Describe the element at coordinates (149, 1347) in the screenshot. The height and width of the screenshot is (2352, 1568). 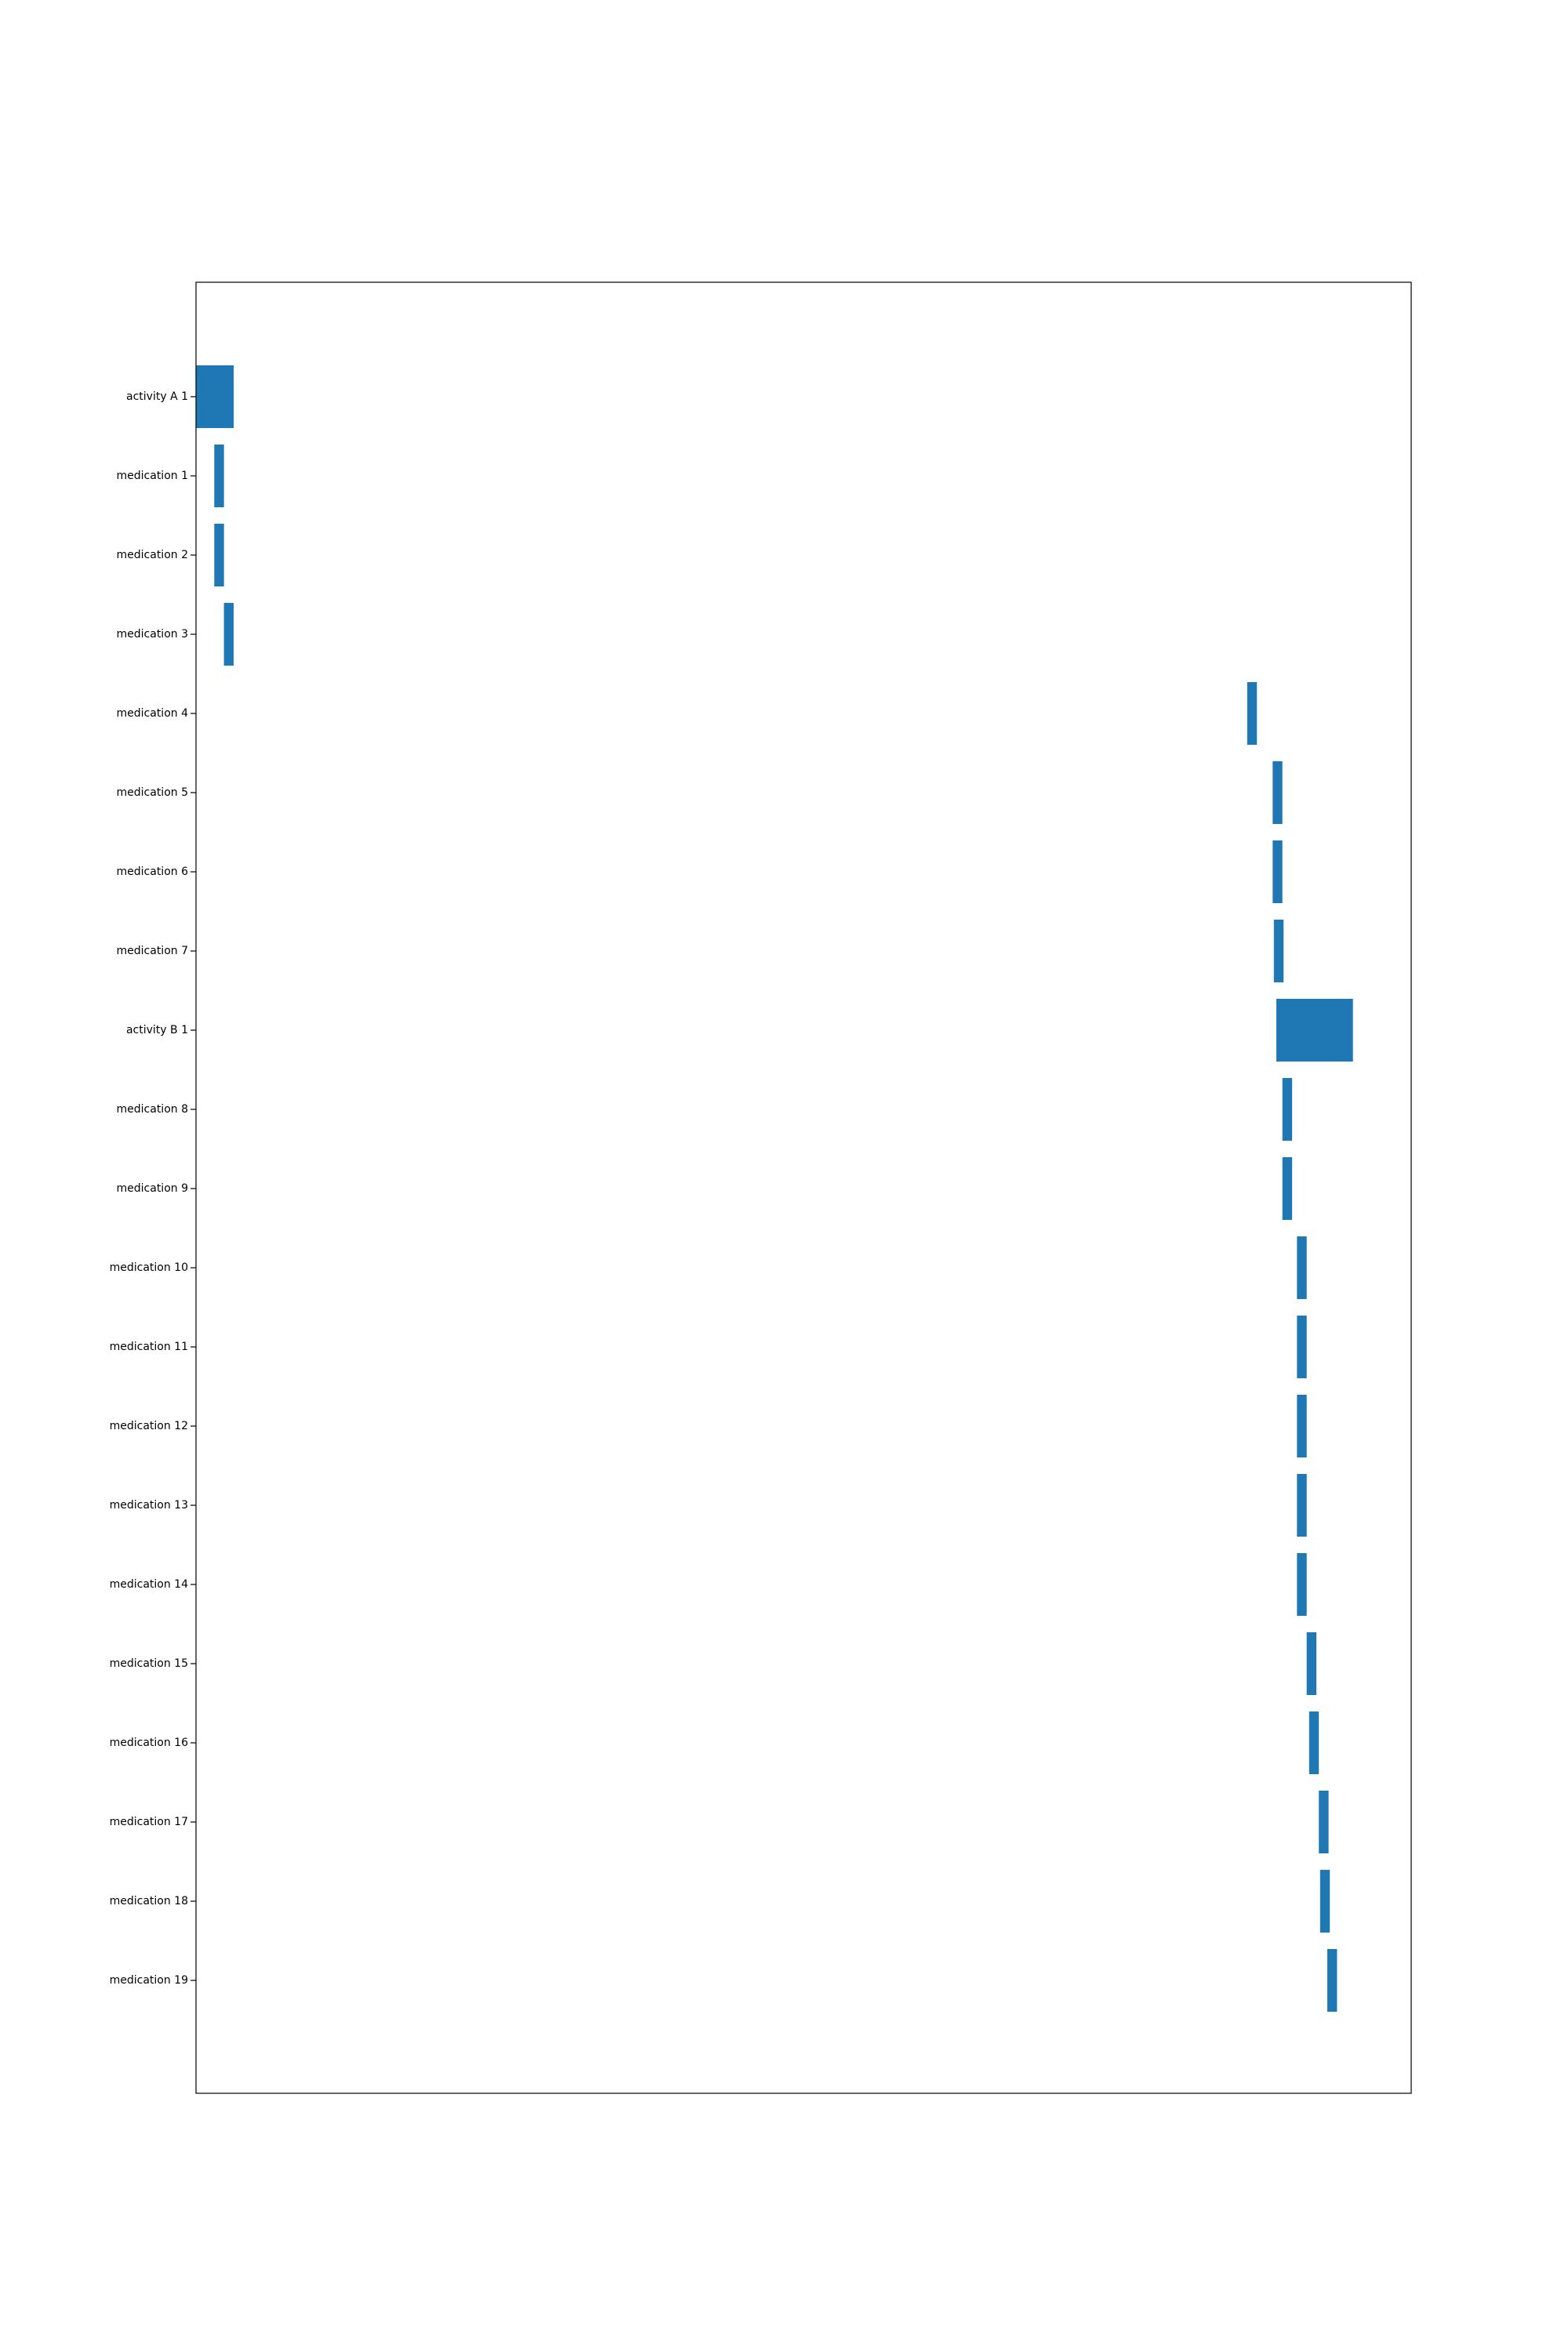
I see `y-tick-label: medication 11` at that location.